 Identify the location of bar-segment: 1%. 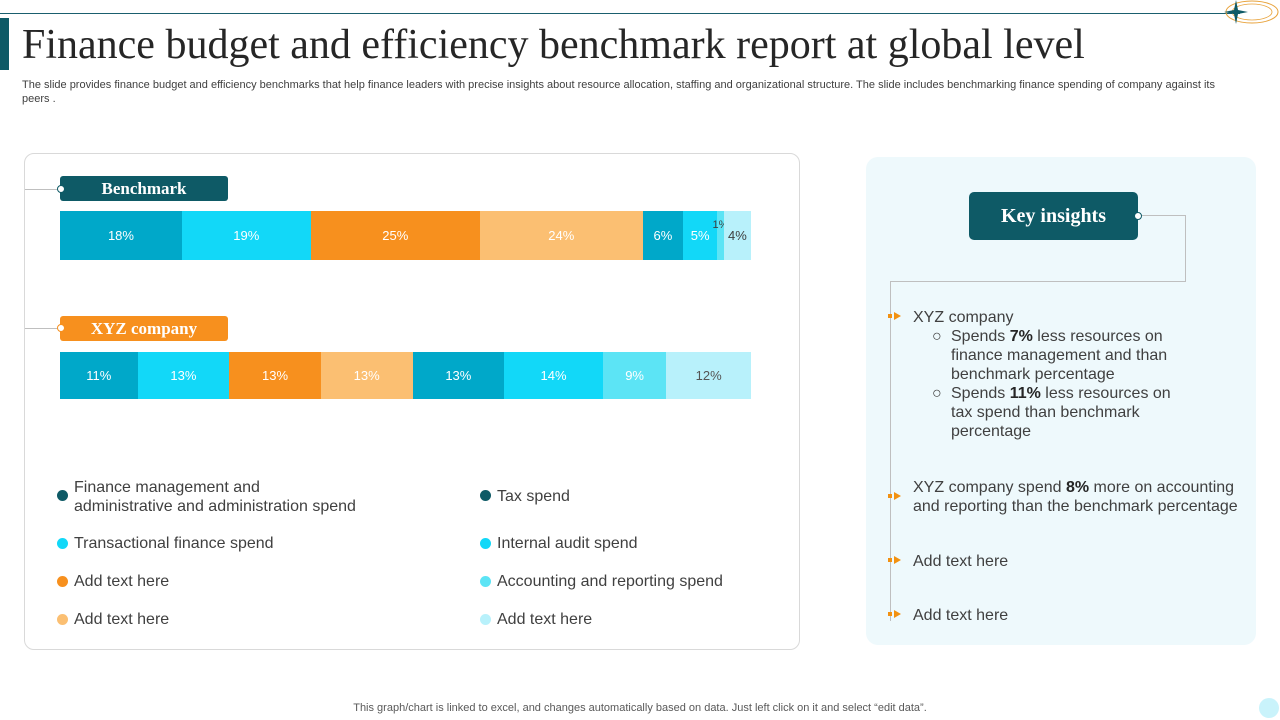
(720, 235).